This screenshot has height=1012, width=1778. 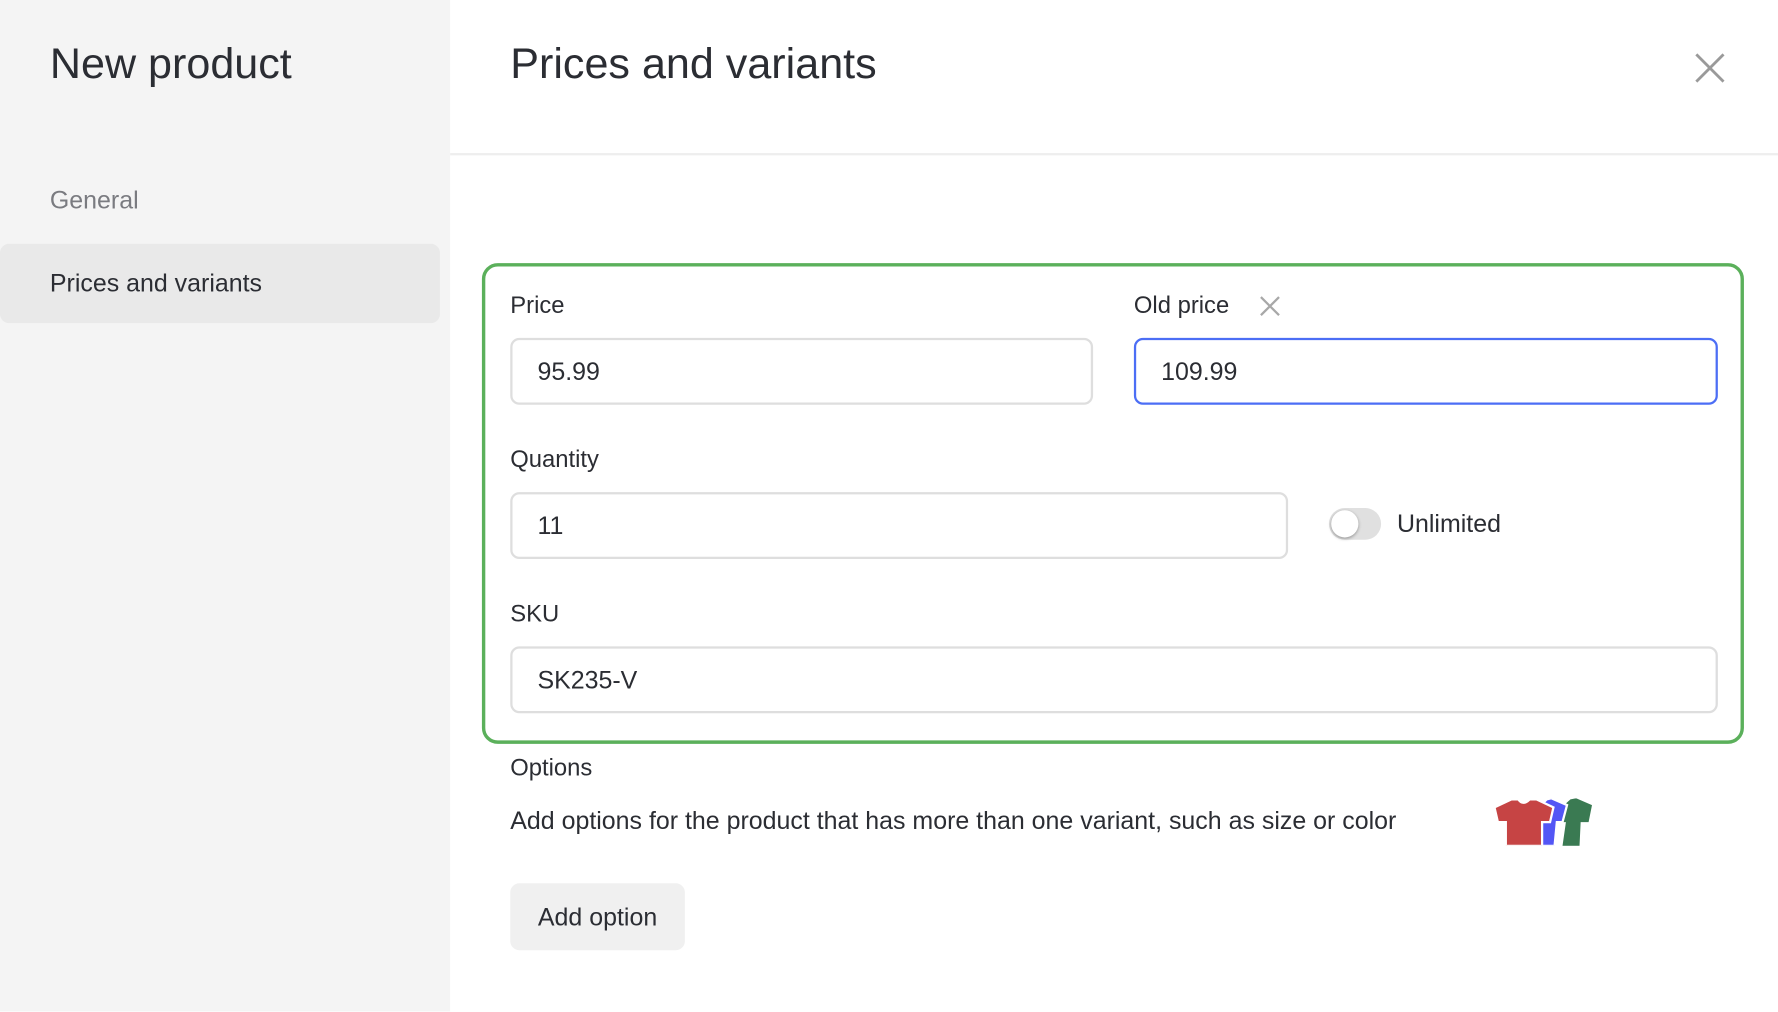 I want to click on add-option-button: Add option, so click(x=597, y=917).